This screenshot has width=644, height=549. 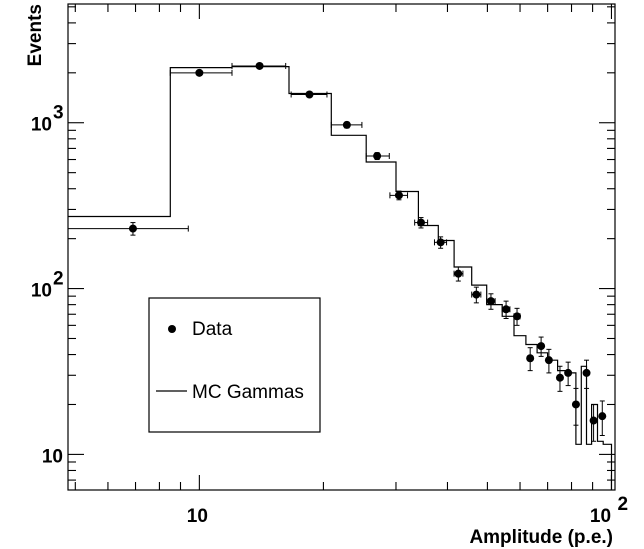 What do you see at coordinates (541, 537) in the screenshot?
I see `x-axis-title: Amplitude (p.e.)` at bounding box center [541, 537].